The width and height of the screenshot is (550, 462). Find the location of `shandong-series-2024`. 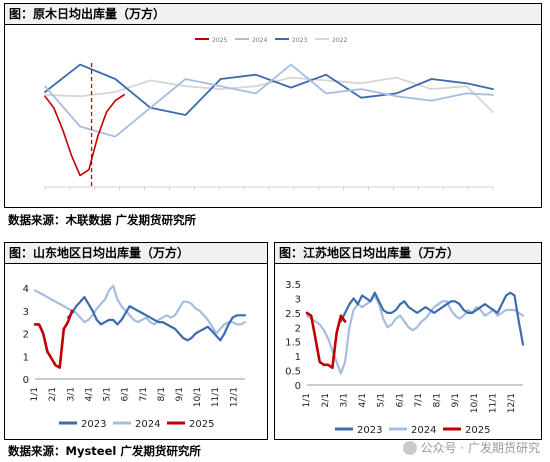

shandong-series-2024 is located at coordinates (140, 309).